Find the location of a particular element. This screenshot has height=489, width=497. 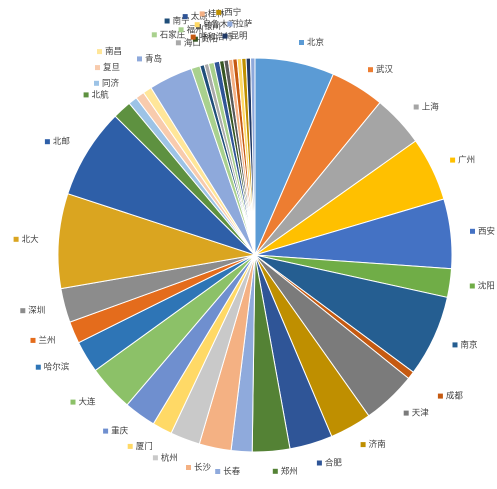

pie-label: 兰州 is located at coordinates (43, 340).